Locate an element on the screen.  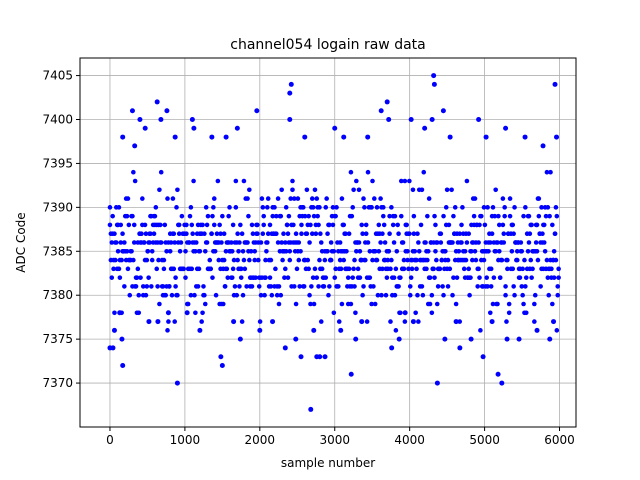
x-tick-label: 2000 is located at coordinates (260, 440).